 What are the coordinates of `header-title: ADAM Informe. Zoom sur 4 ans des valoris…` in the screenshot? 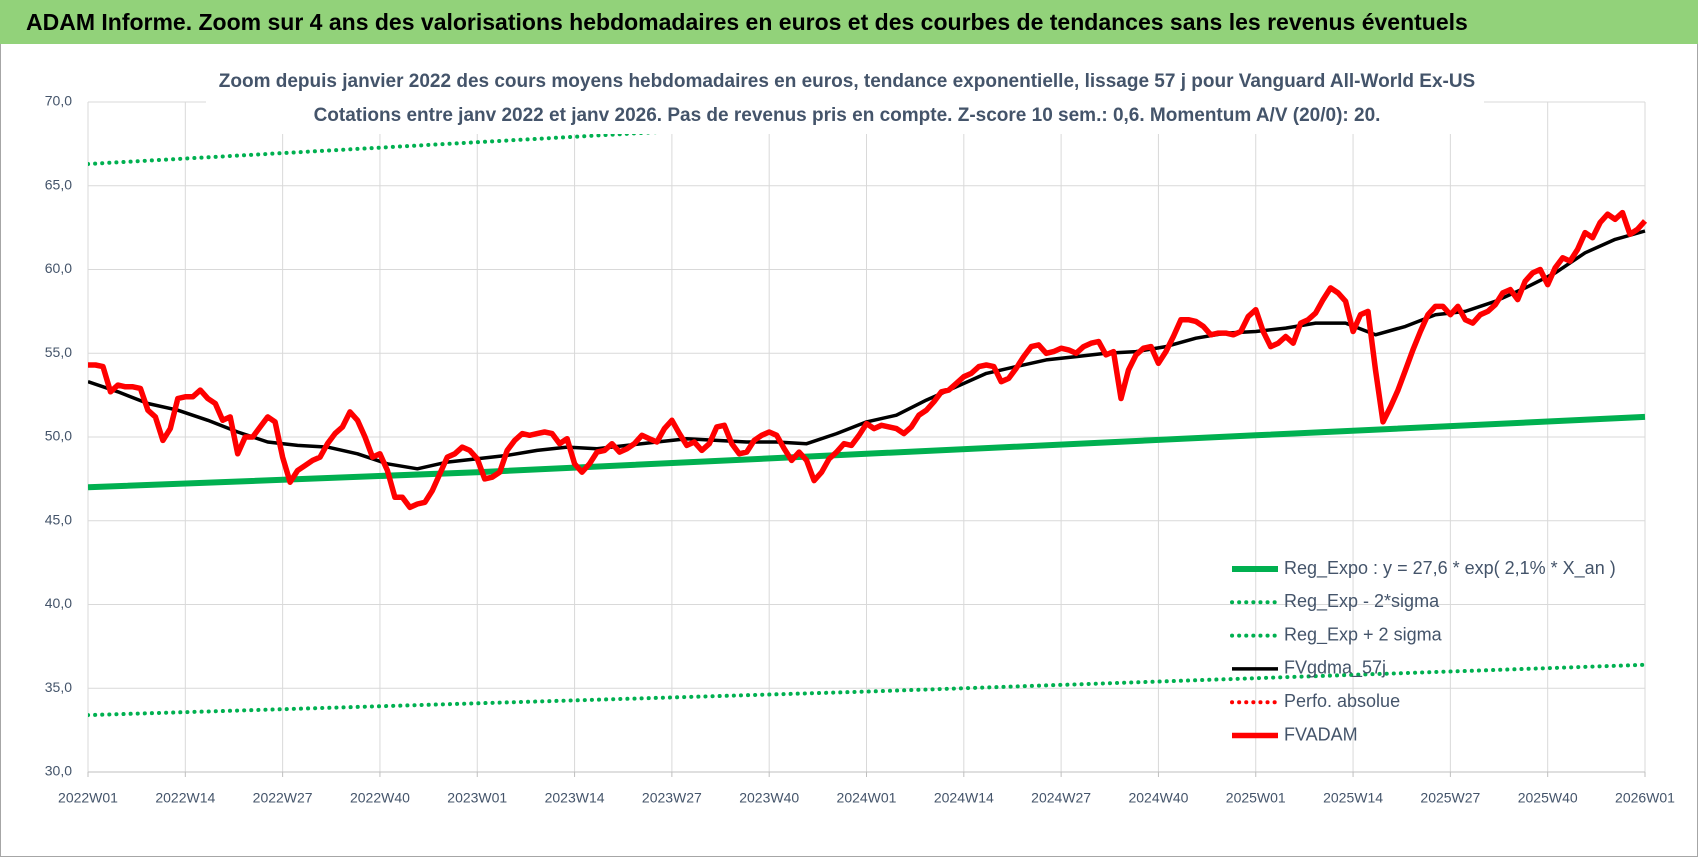 It's located at (747, 22).